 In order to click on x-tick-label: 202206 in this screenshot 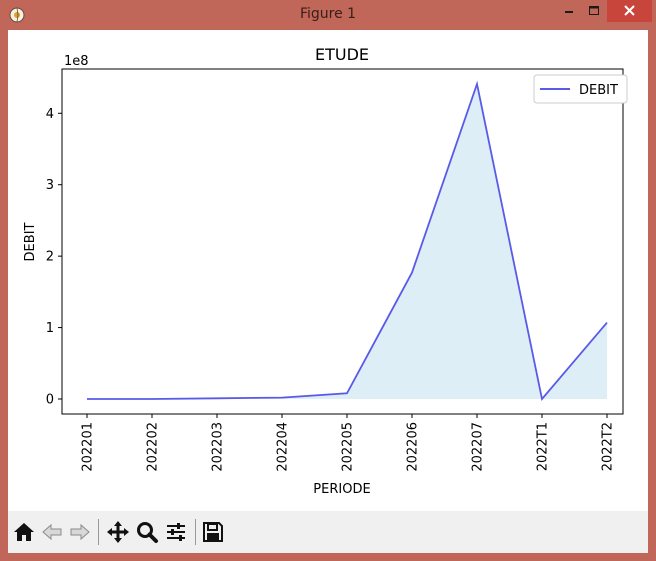, I will do `click(413, 447)`.